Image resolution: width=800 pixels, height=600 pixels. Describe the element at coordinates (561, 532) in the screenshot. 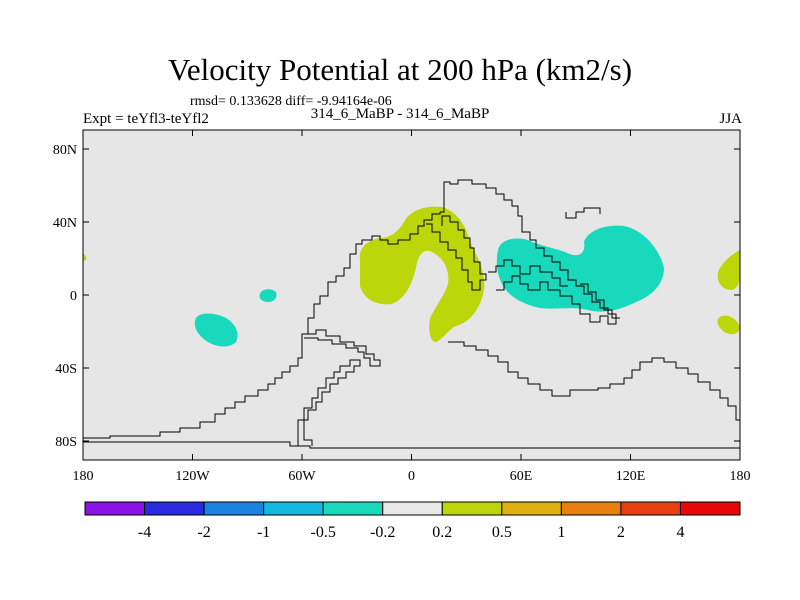

I see `colorbar-label: 1` at that location.